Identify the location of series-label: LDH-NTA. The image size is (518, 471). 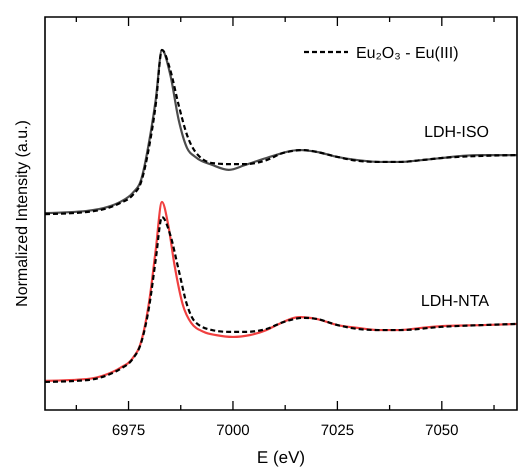
(455, 301).